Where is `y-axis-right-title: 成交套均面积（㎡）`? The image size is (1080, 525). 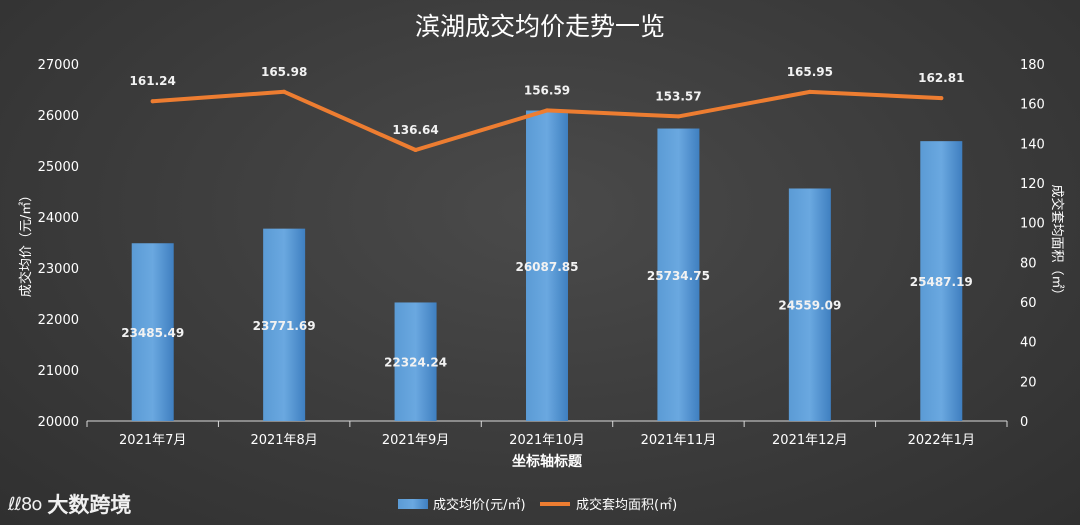
y-axis-right-title: 成交套均面积（㎡） is located at coordinates (1057, 242).